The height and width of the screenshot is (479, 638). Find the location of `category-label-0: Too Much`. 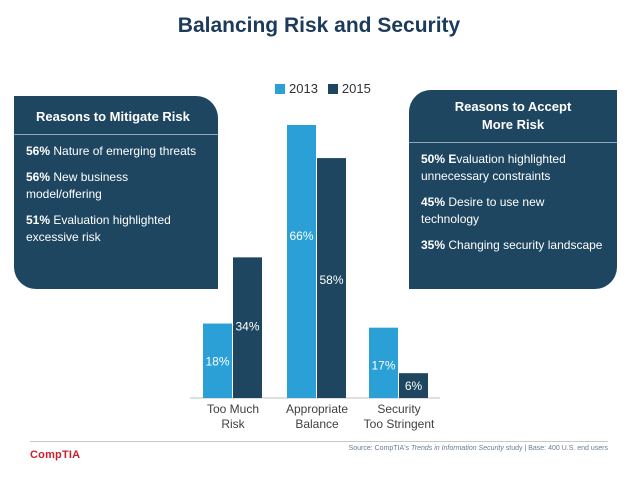

category-label-0: Too Much is located at coordinates (233, 409).